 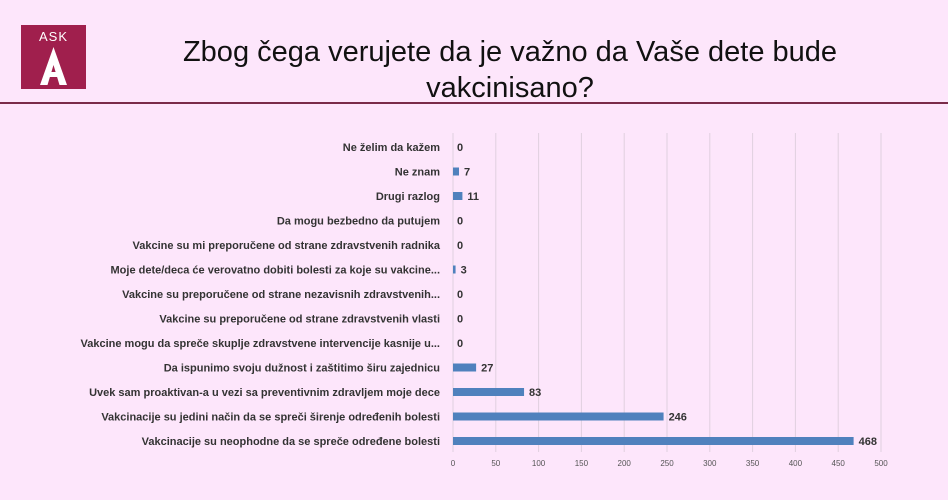 I want to click on x-tick-label: 0, so click(x=453, y=463).